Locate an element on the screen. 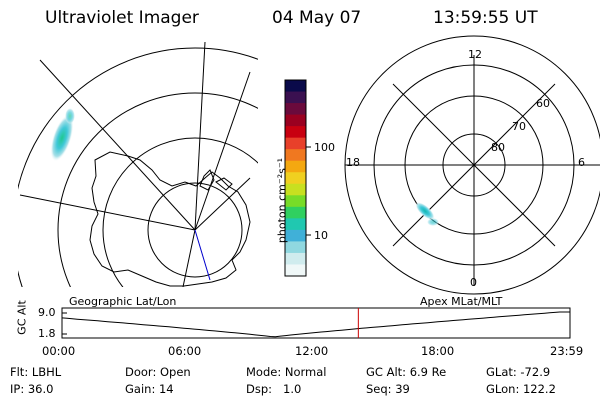 Image resolution: width=600 pixels, height=400 pixels. mlat-label-80: 80 is located at coordinates (498, 147).